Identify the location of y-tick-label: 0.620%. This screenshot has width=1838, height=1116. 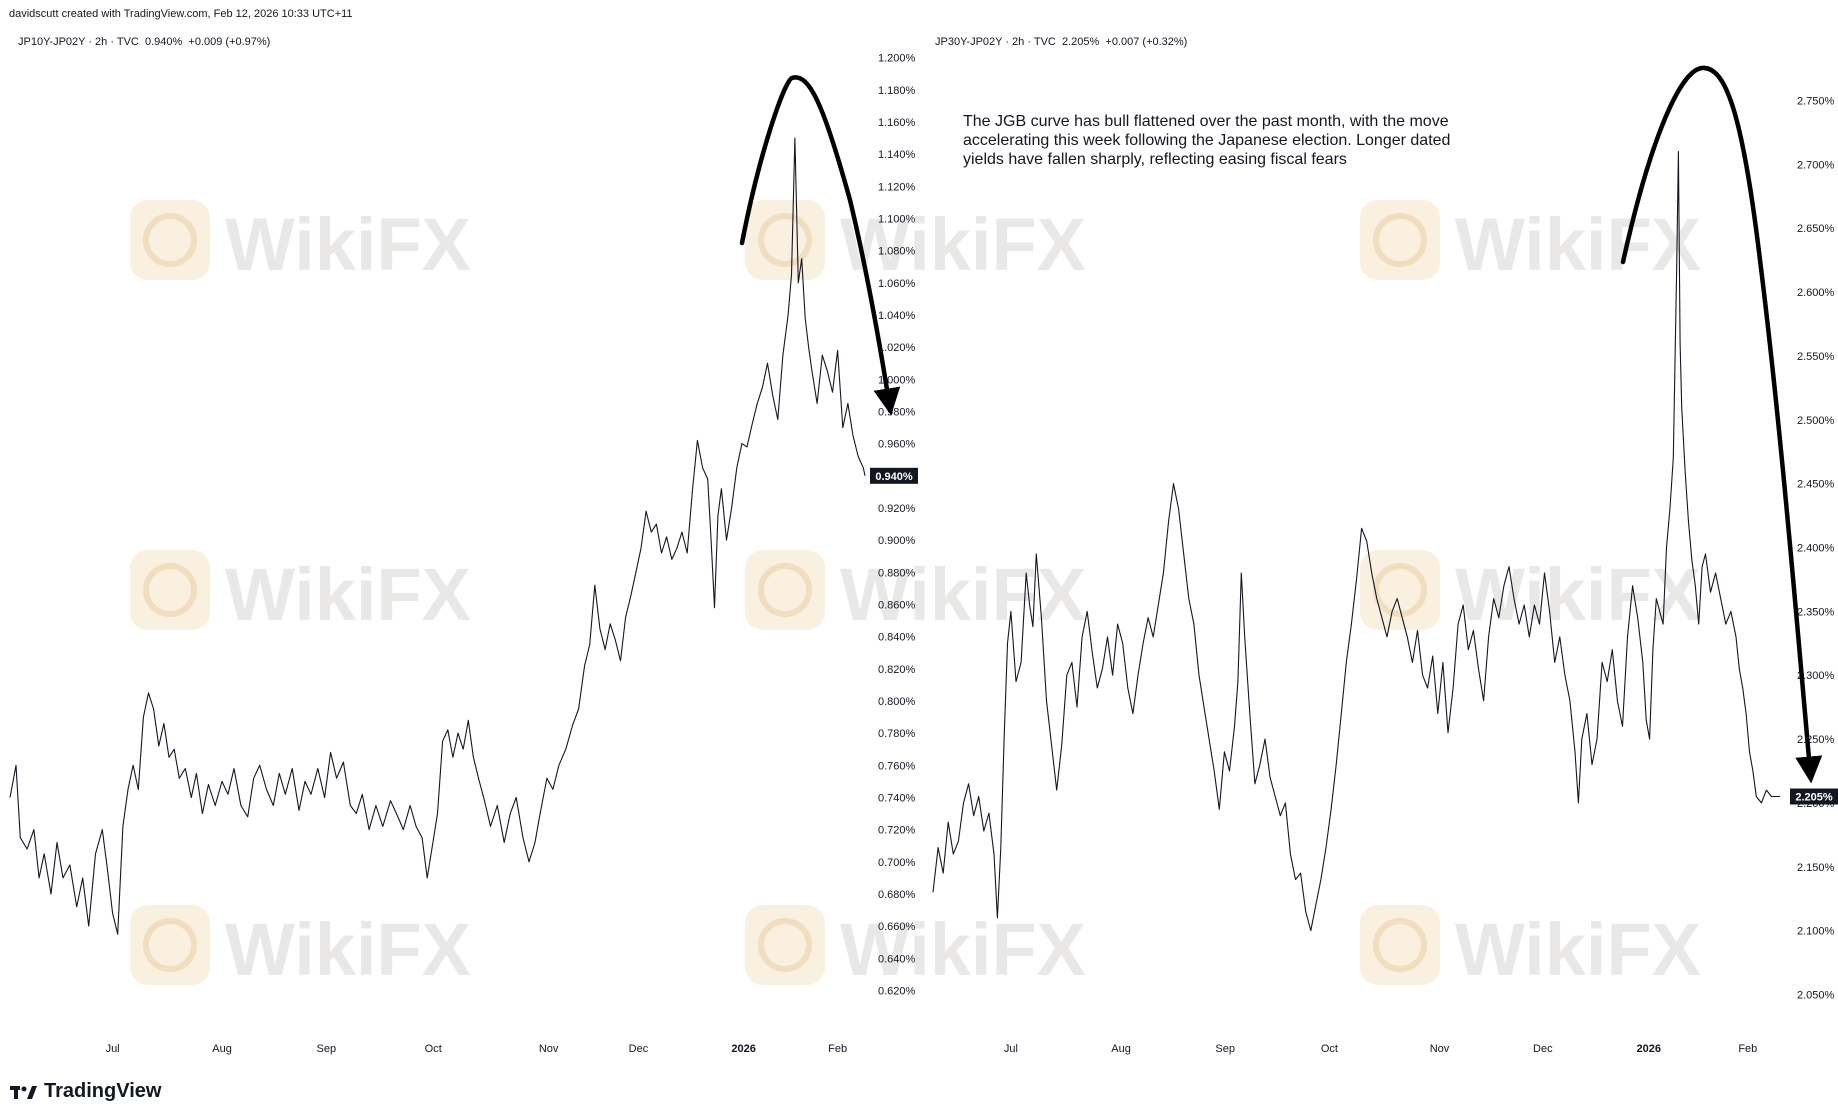
(897, 991).